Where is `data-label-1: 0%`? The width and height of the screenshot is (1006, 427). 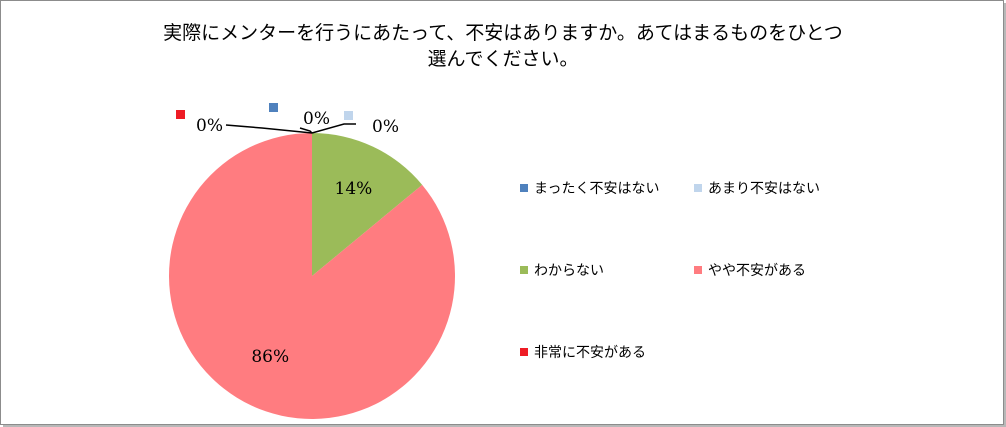
data-label-1: 0% is located at coordinates (385, 127).